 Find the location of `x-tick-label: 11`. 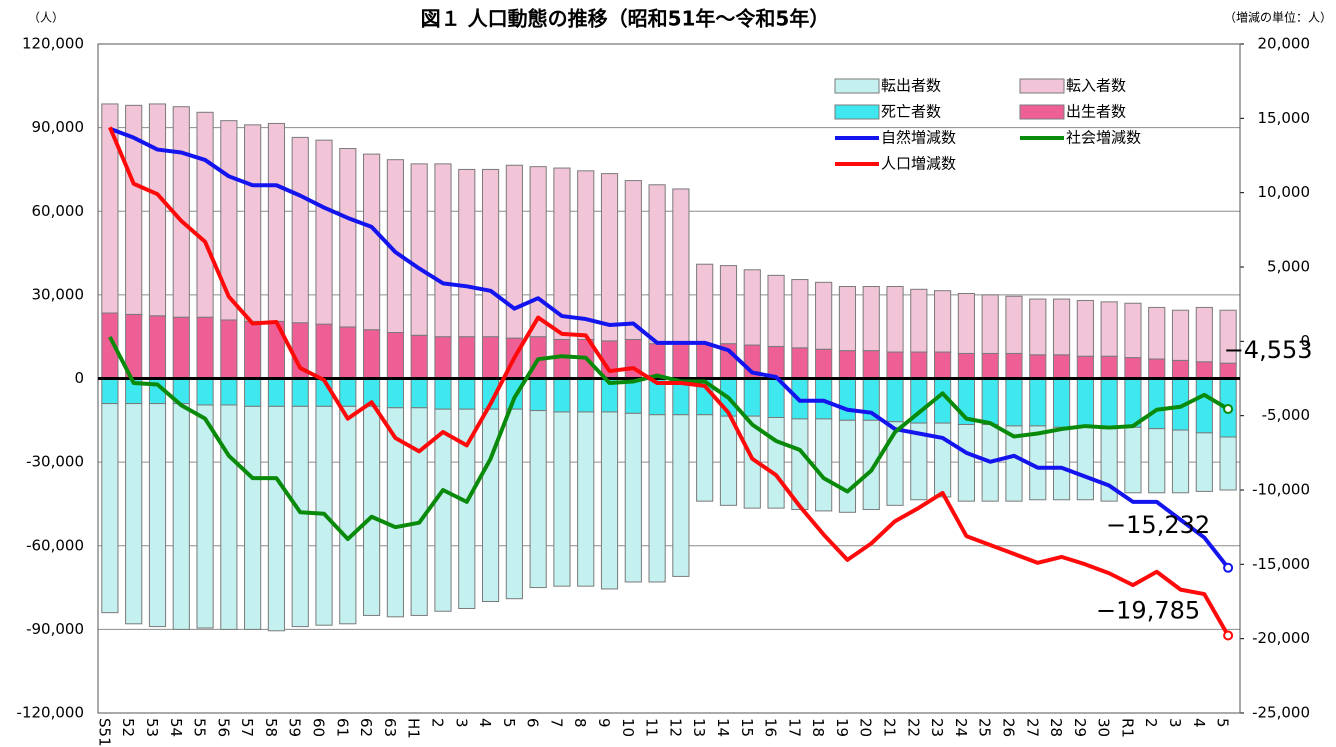

x-tick-label: 11 is located at coordinates (652, 727).